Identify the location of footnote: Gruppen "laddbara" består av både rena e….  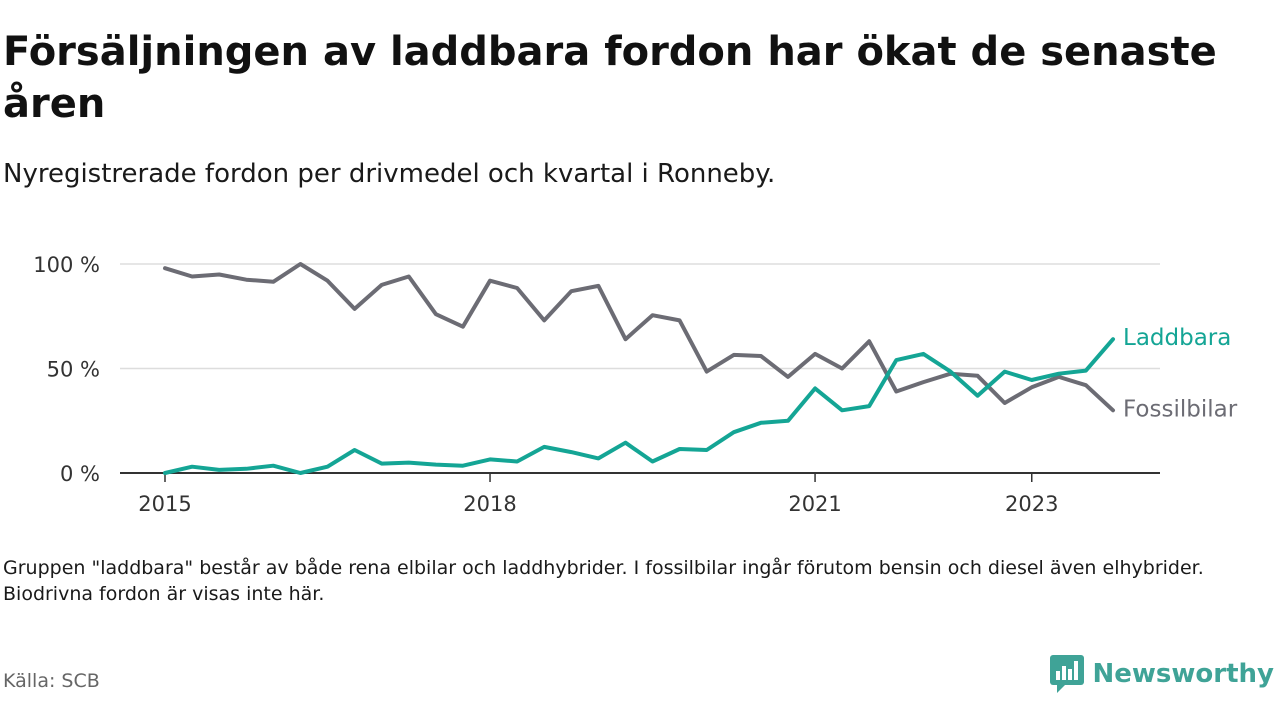
(603, 581).